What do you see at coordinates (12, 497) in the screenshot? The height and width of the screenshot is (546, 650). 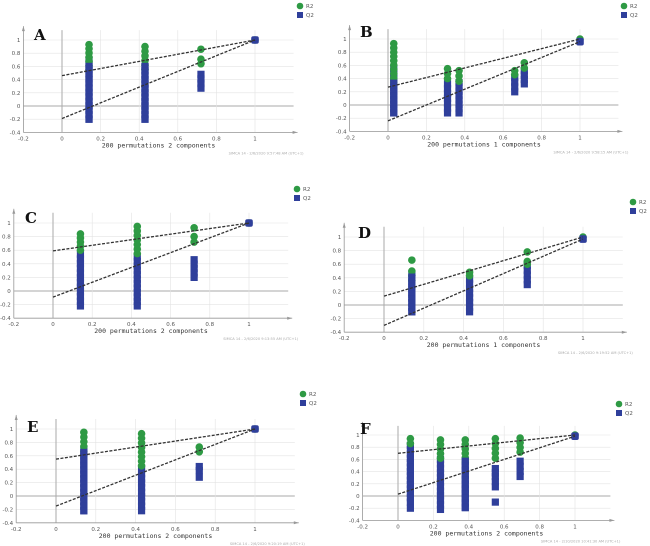 I see `y-tick-label: 0` at bounding box center [12, 497].